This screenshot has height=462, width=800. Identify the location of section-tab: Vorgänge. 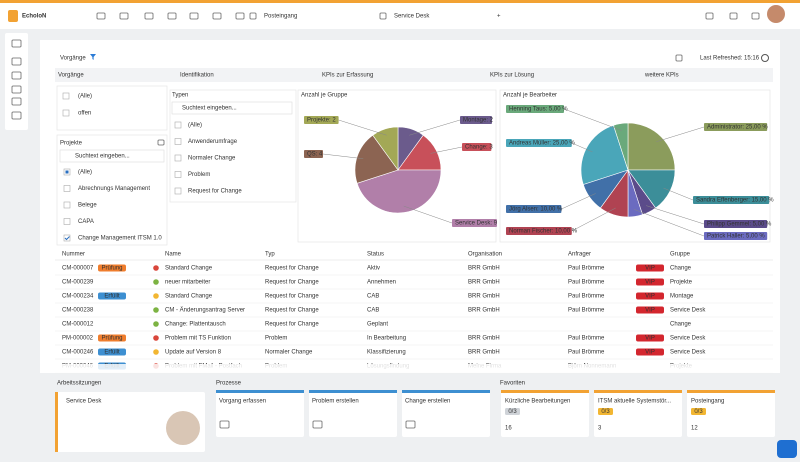
(71, 76).